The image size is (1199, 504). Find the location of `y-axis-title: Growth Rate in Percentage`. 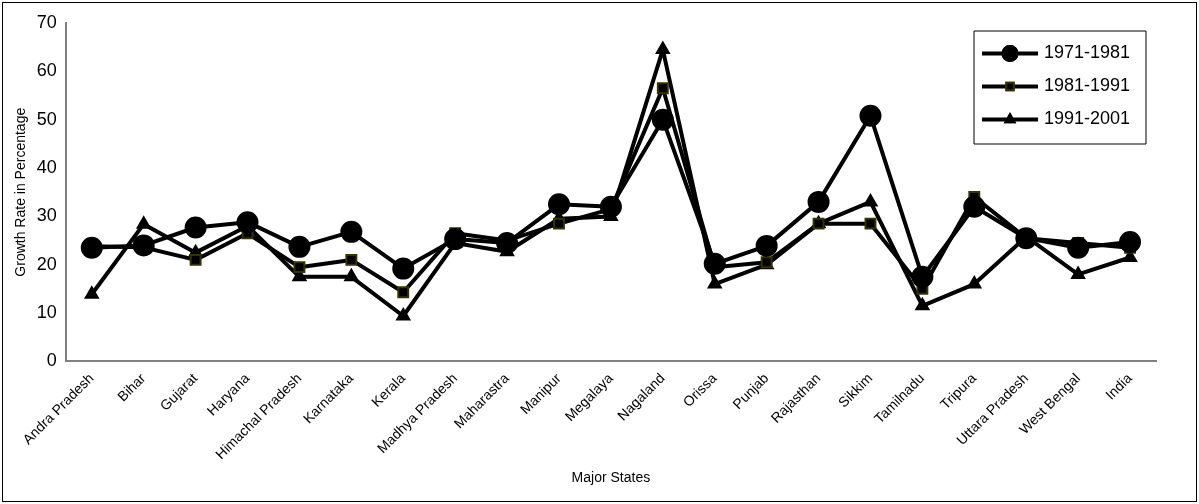

y-axis-title: Growth Rate in Percentage is located at coordinates (20, 192).